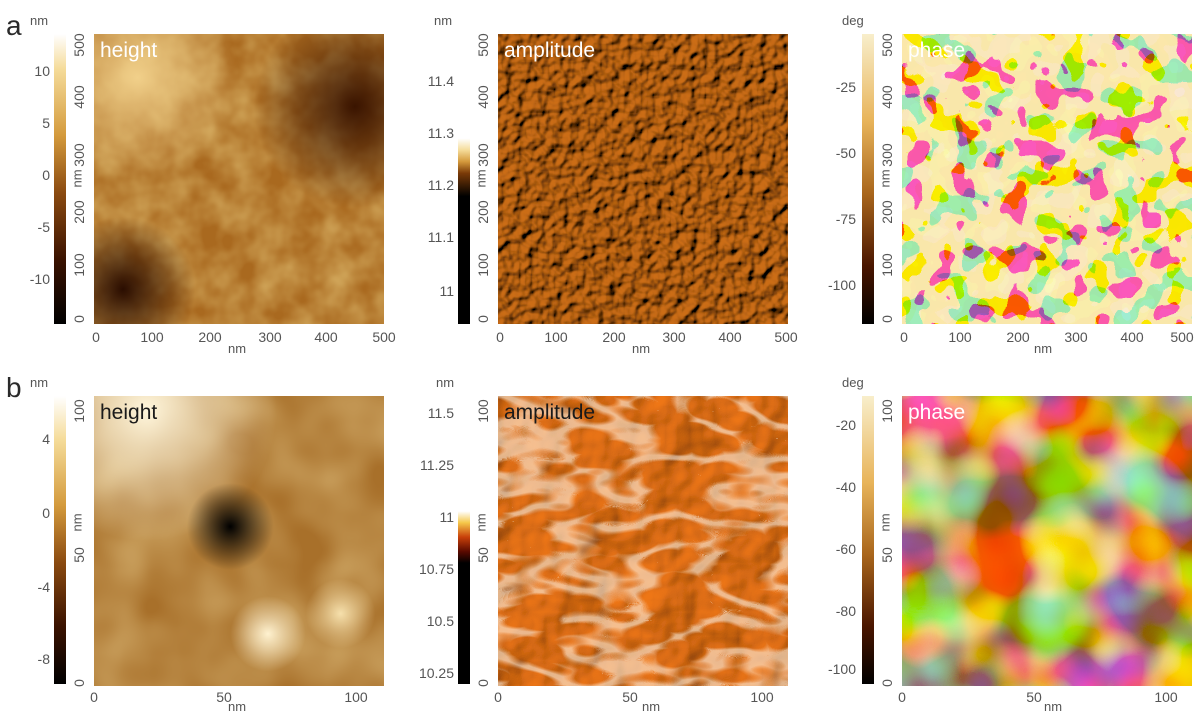 This screenshot has width=1204, height=714. I want to click on colorbar-tick: 11.25, so click(437, 465).